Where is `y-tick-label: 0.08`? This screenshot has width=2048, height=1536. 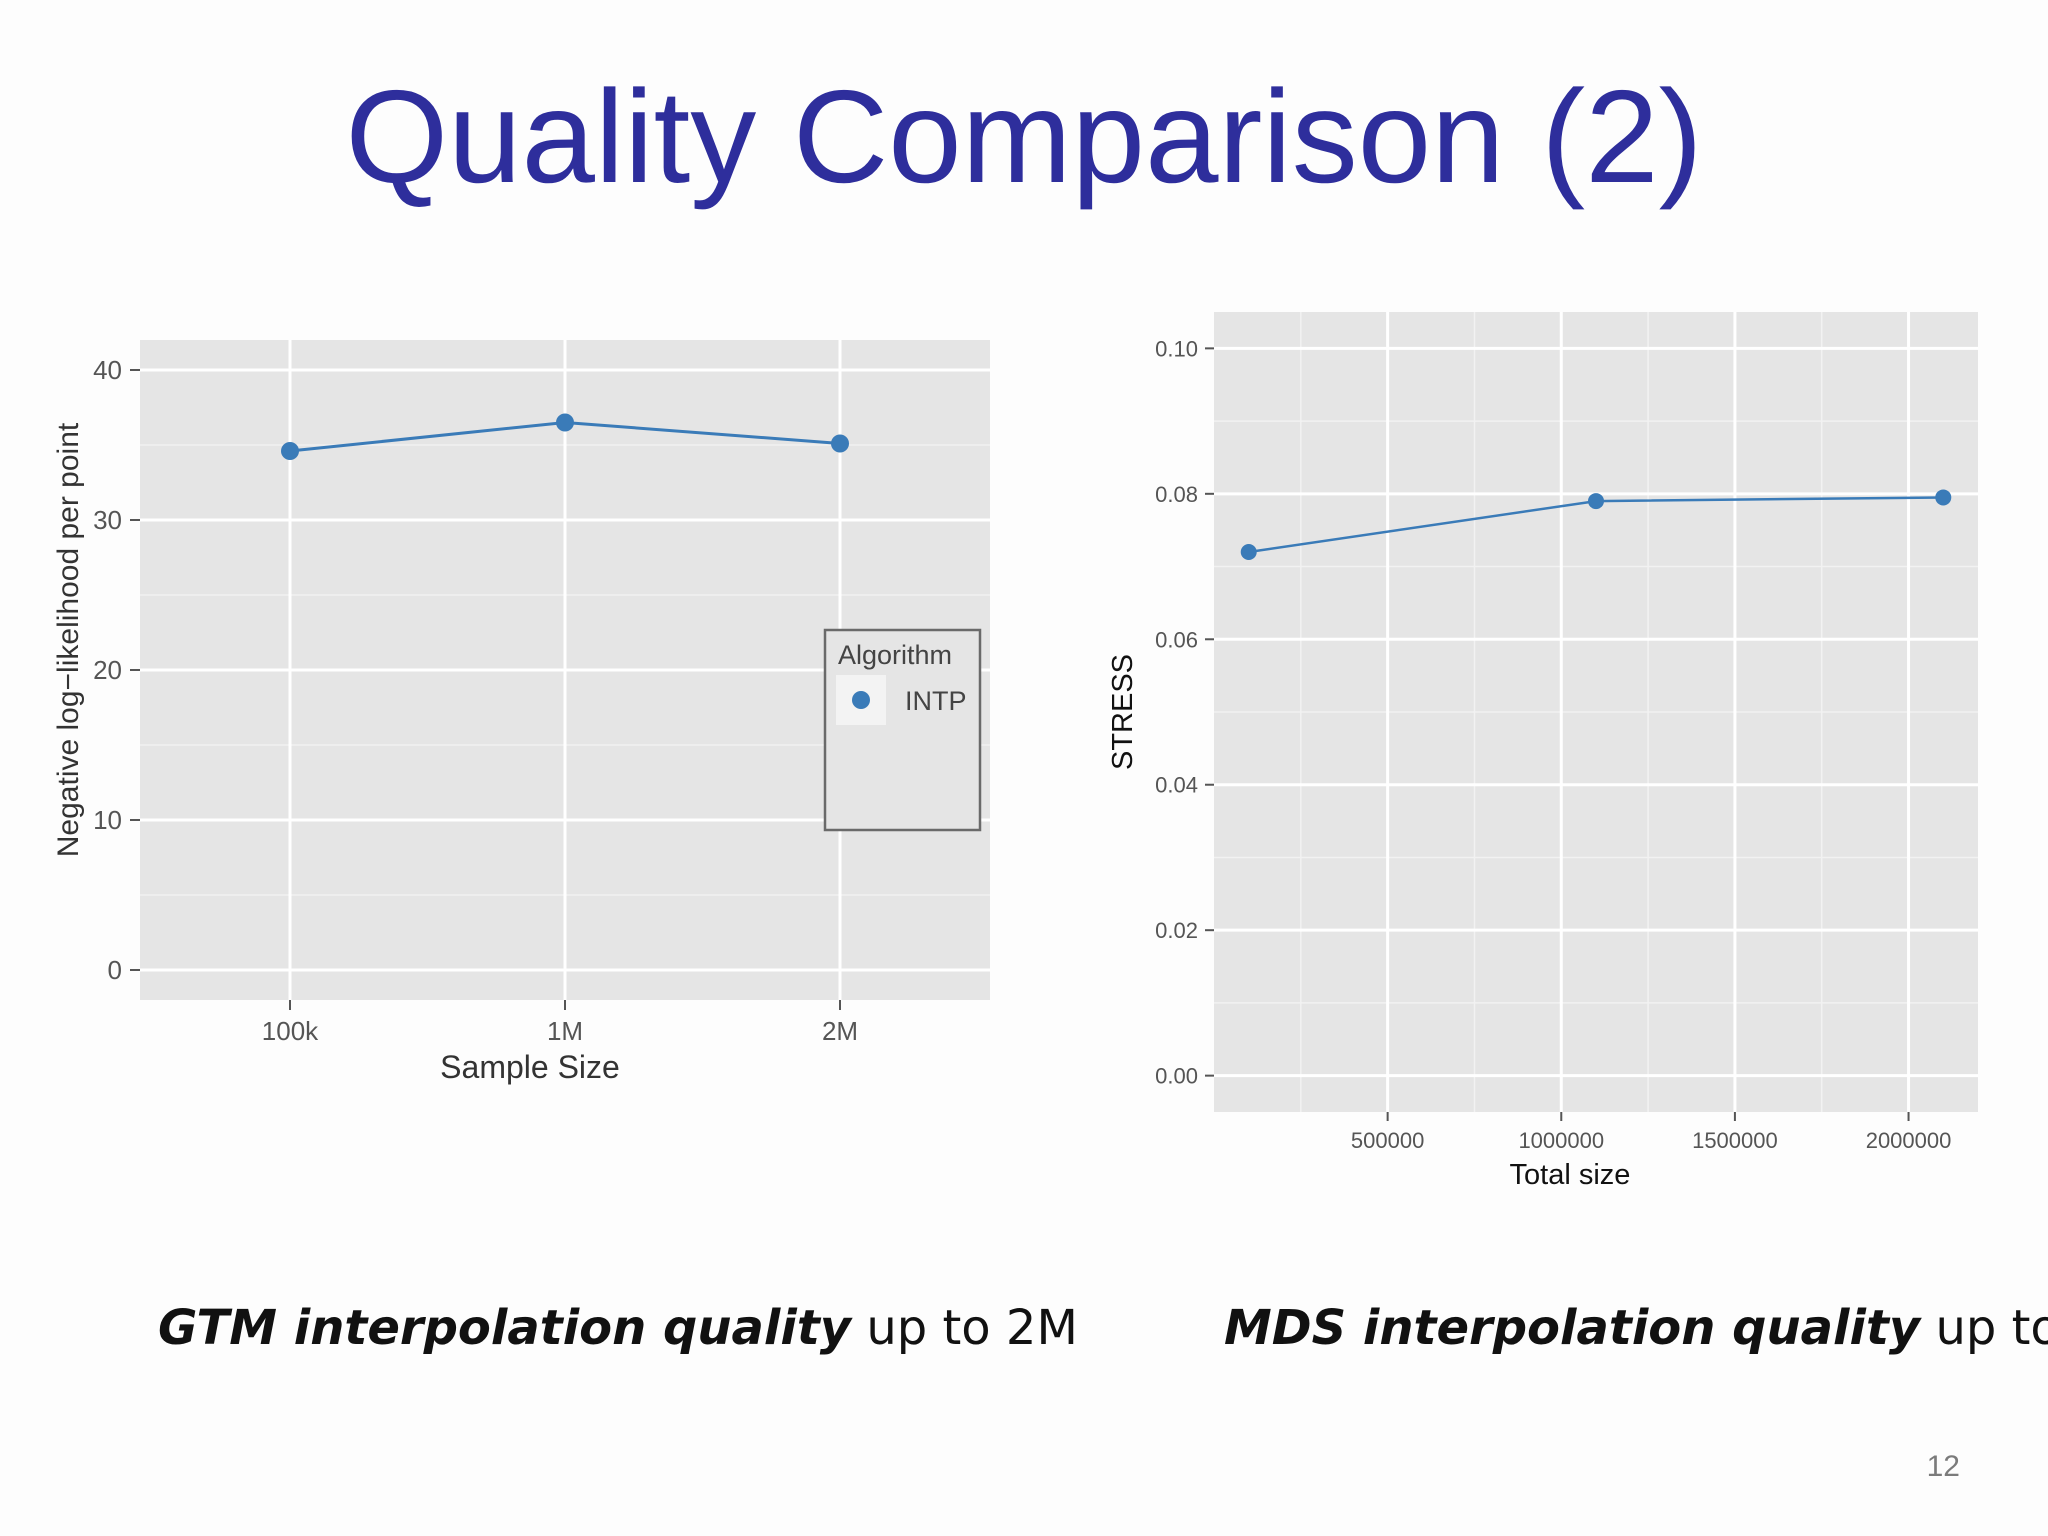 y-tick-label: 0.08 is located at coordinates (1176, 494).